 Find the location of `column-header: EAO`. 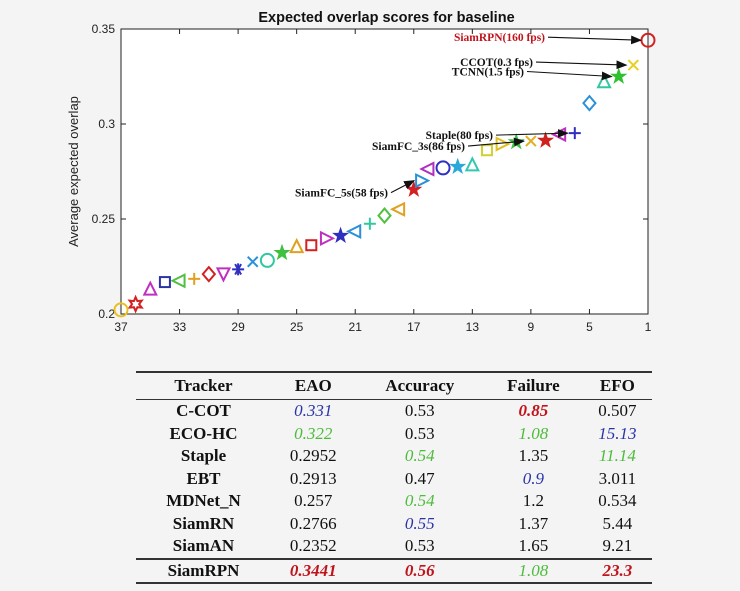

column-header: EAO is located at coordinates (313, 385).